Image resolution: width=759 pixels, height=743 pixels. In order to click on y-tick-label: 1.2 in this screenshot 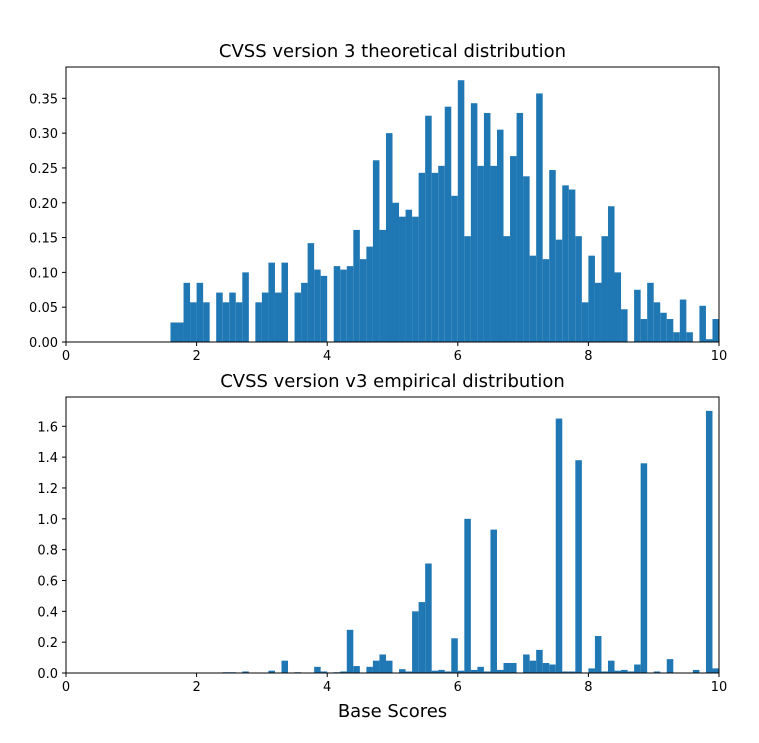, I will do `click(47, 489)`.